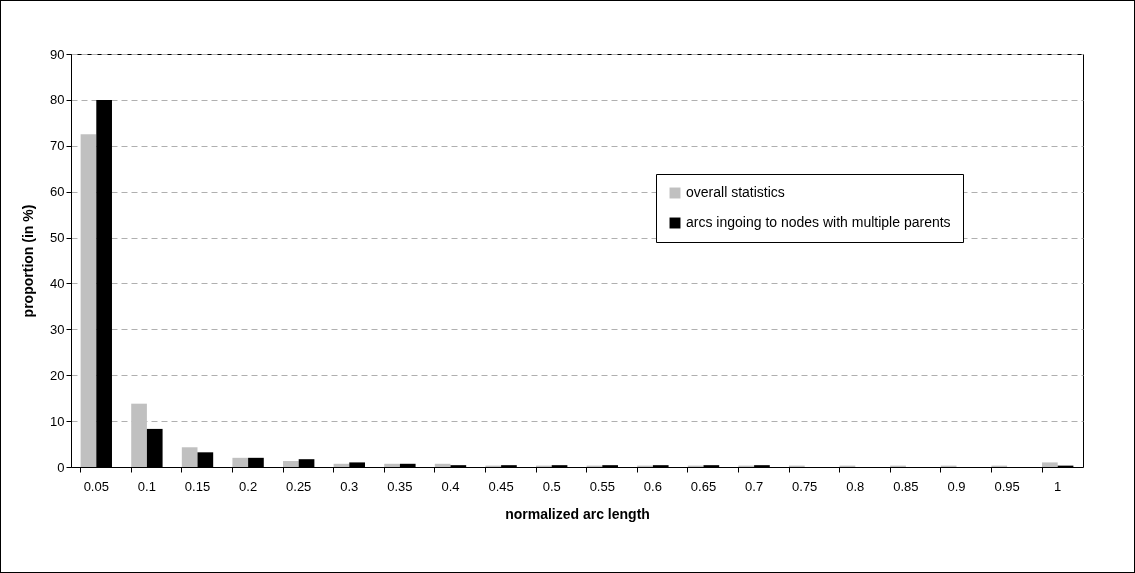 This screenshot has width=1135, height=573. Describe the element at coordinates (57, 283) in the screenshot. I see `y-tick-label: 40` at that location.